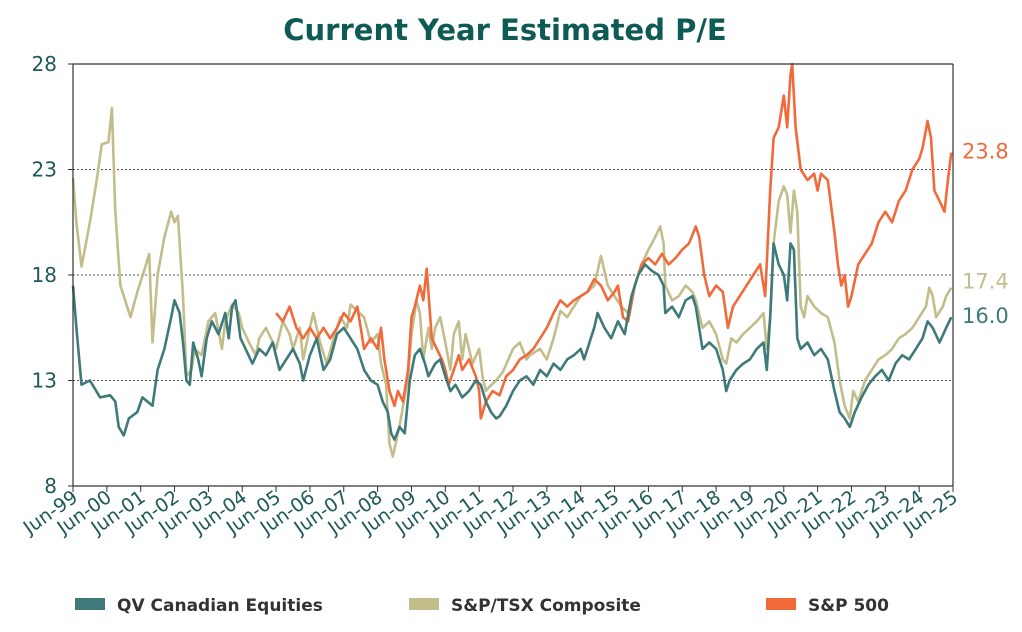 The width and height of the screenshot is (1022, 632). What do you see at coordinates (44, 275) in the screenshot?
I see `y-tick-label: 18` at bounding box center [44, 275].